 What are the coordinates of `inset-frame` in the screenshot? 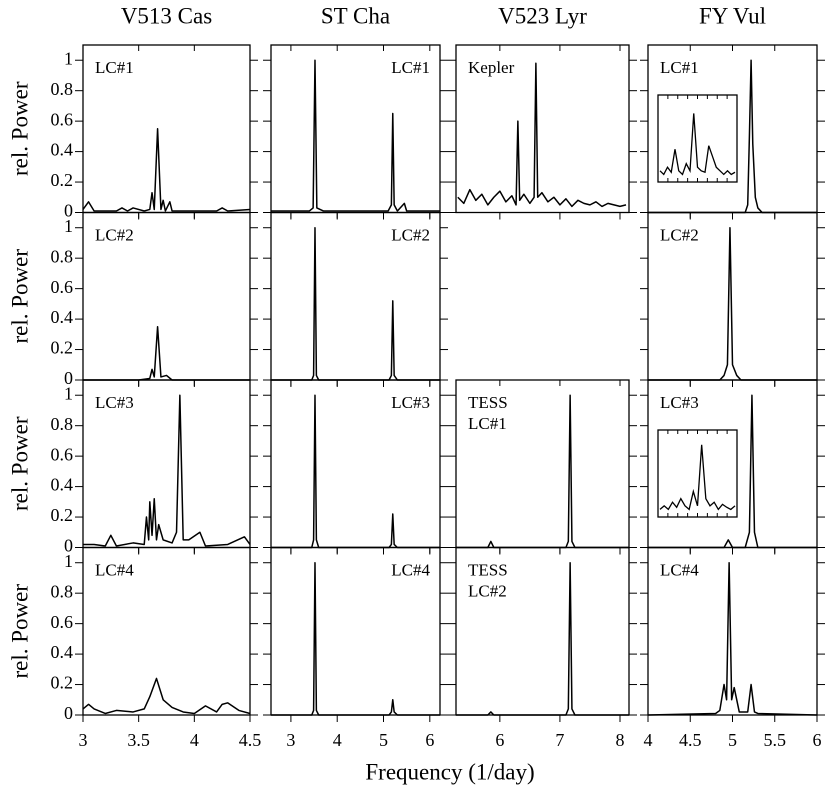 It's located at (697, 138).